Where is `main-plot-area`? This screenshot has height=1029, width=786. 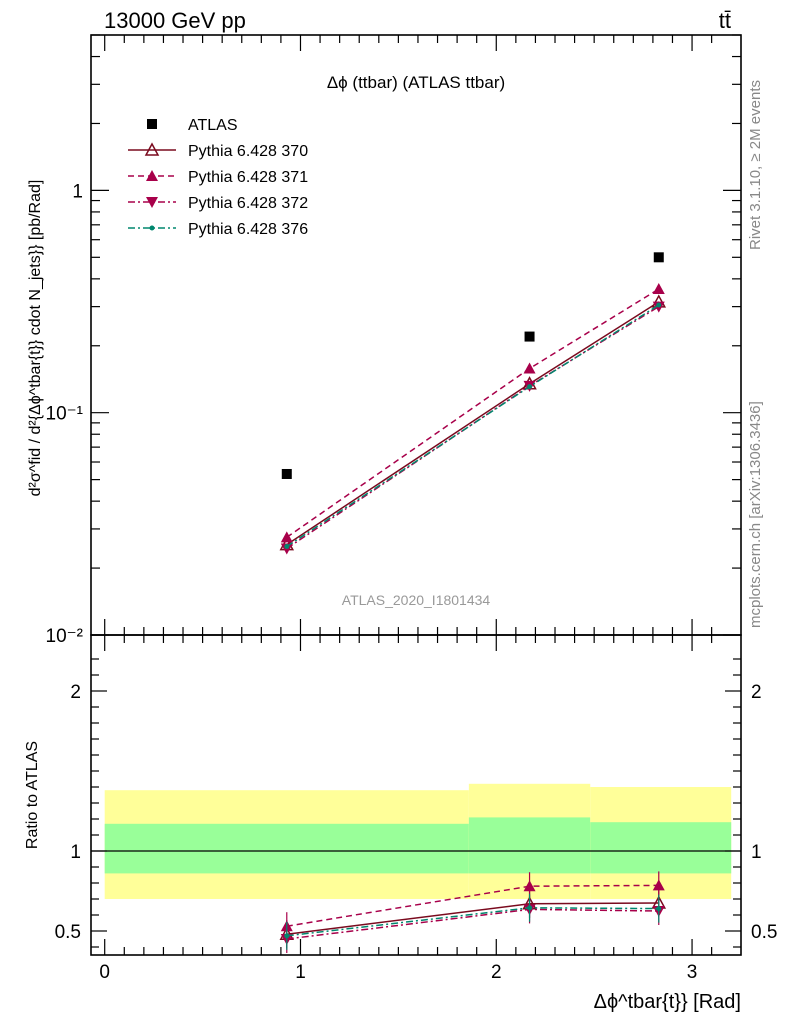
main-plot-area is located at coordinates (473, 403).